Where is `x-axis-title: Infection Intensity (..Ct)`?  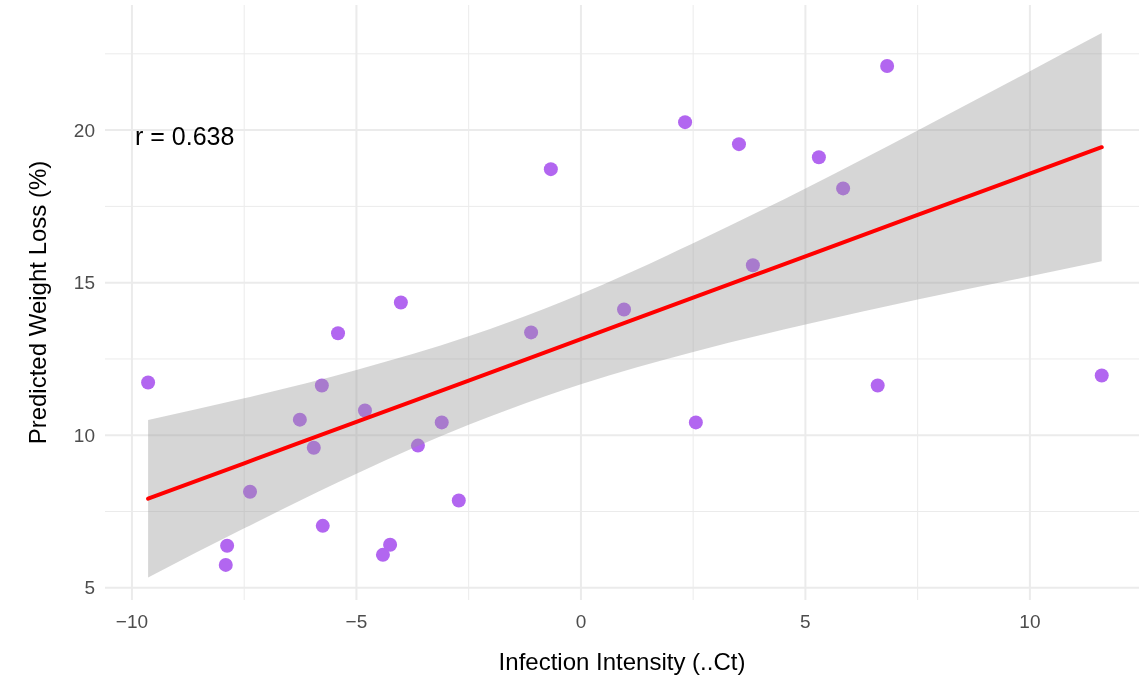
x-axis-title: Infection Intensity (..Ct) is located at coordinates (622, 661).